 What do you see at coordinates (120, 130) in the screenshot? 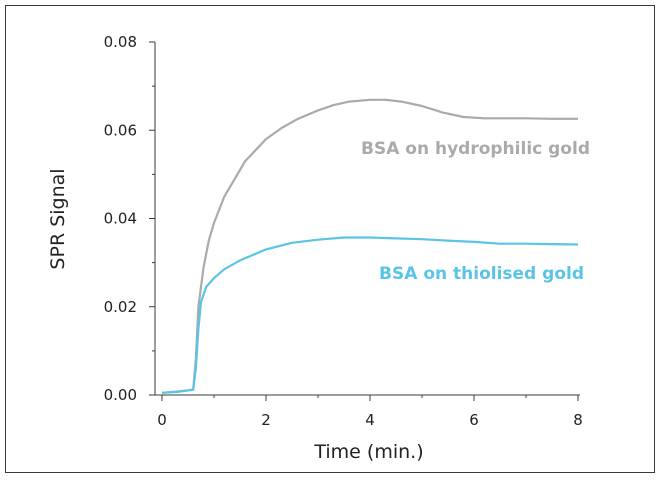
I see `y-tick-label: 0.06` at bounding box center [120, 130].